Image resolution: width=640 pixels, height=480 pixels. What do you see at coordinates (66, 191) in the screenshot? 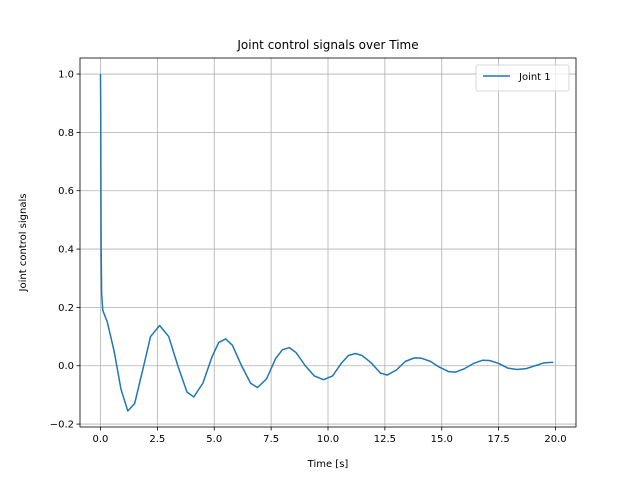
I see `y-tick-label: 0.6` at bounding box center [66, 191].